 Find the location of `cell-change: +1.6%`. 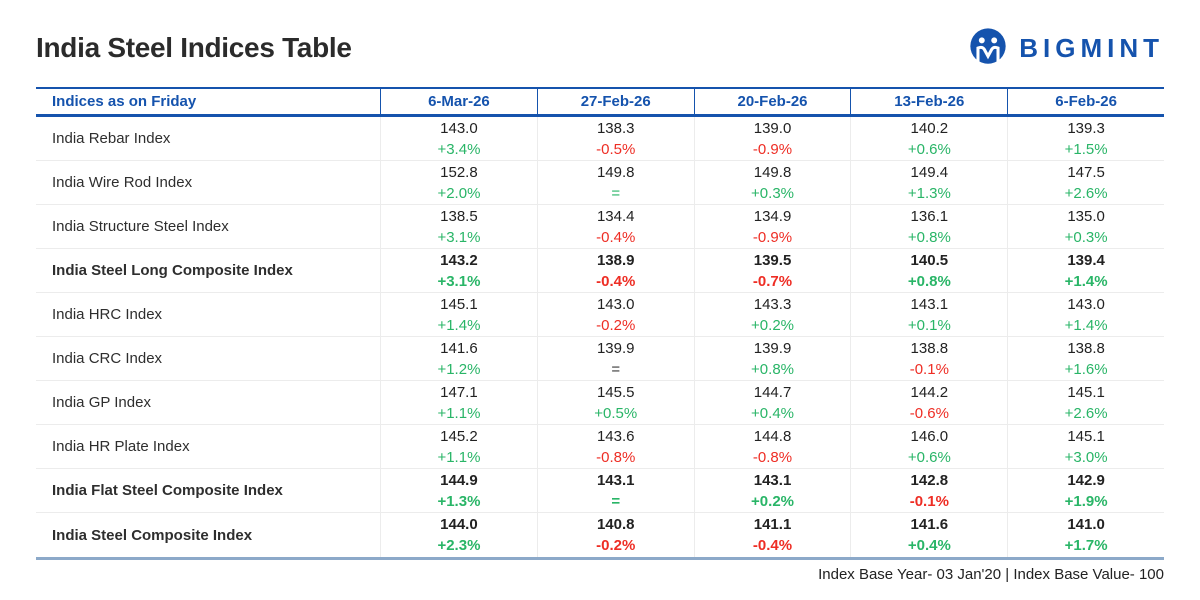

cell-change: +1.6% is located at coordinates (1086, 369).